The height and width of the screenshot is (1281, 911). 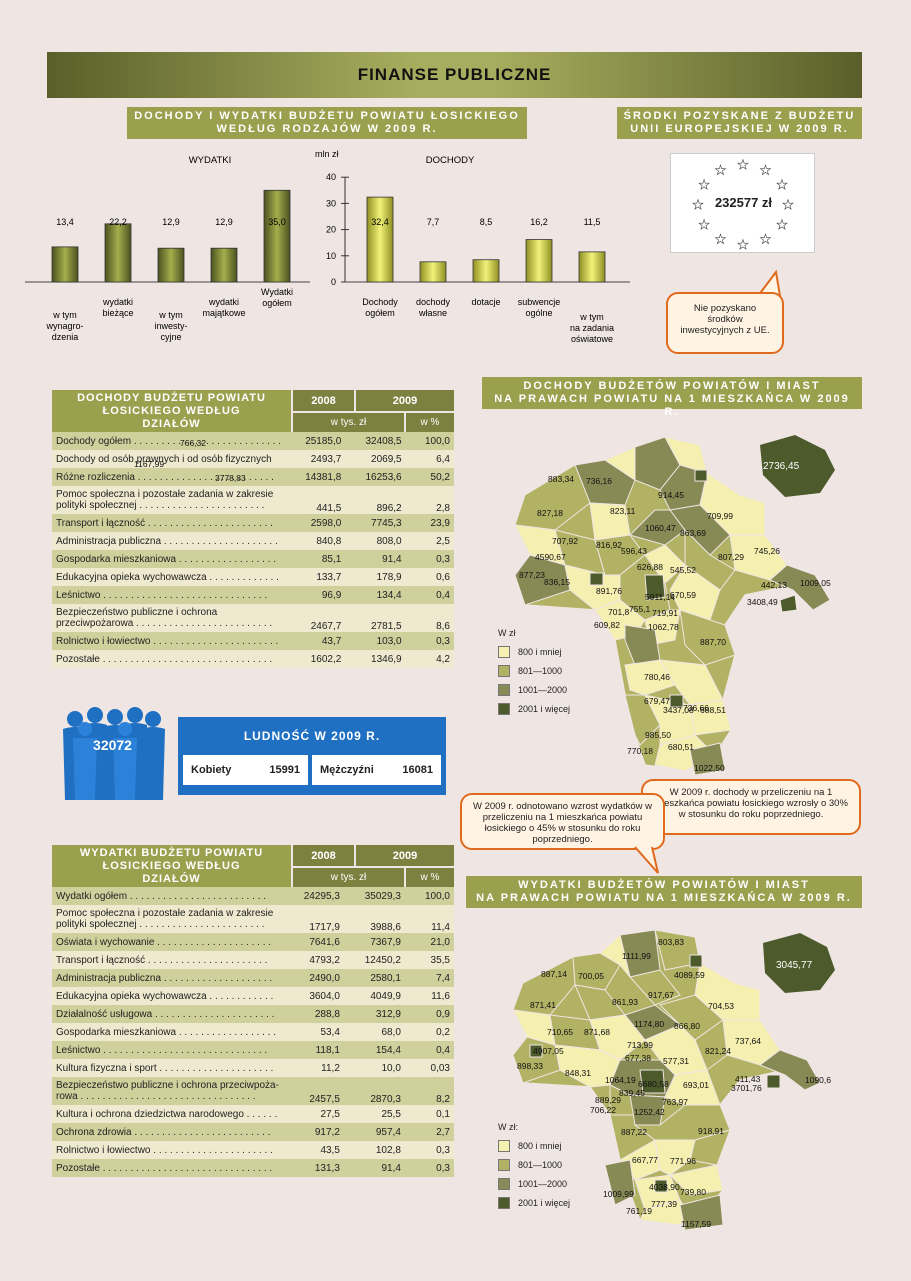 I want to click on value-2008: 25185,0, so click(x=315, y=441).